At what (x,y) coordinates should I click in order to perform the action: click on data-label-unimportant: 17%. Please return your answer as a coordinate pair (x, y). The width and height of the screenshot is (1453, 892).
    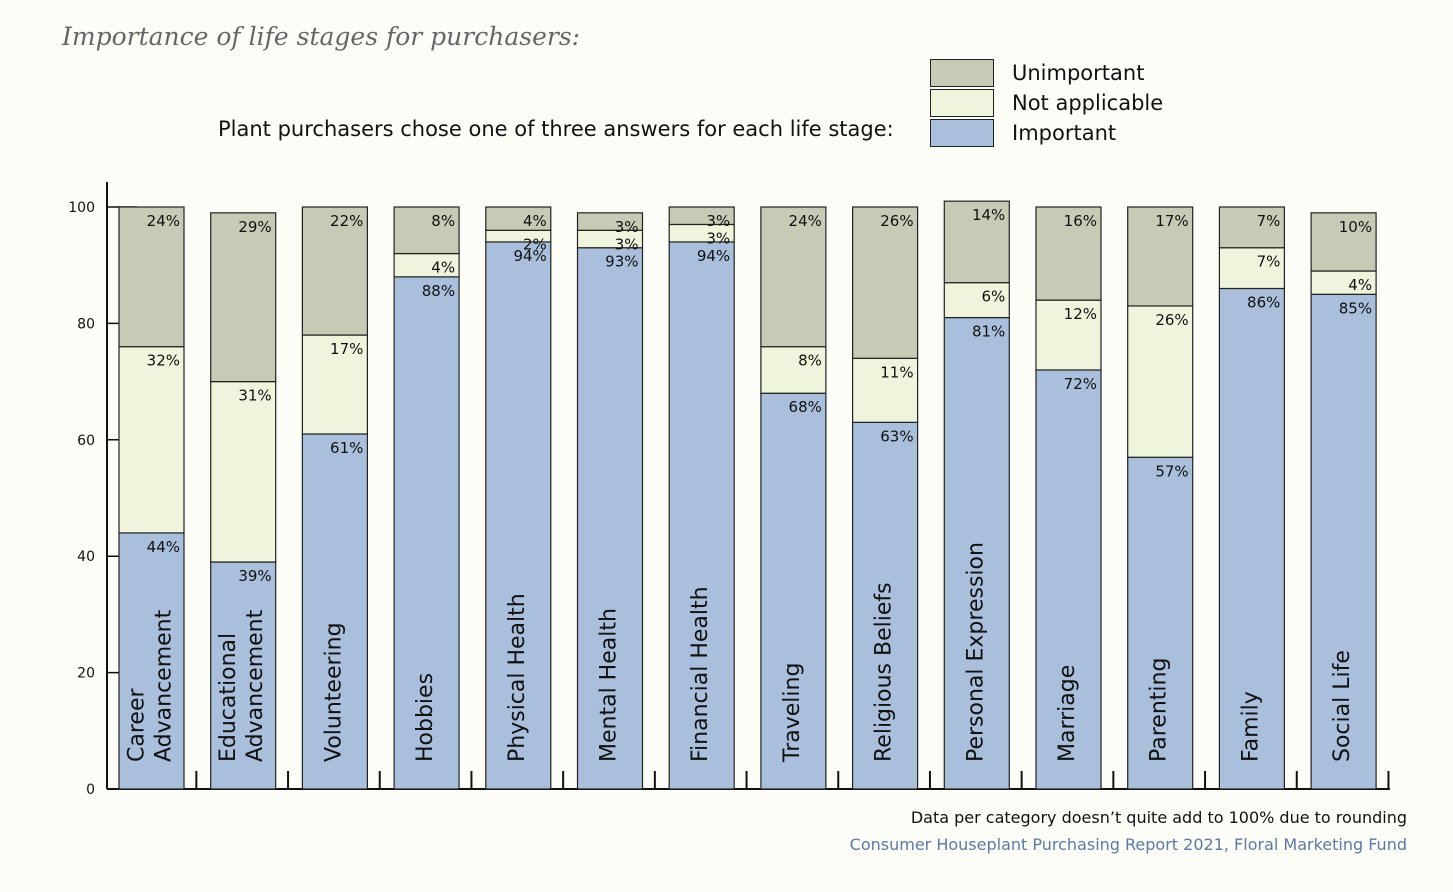
    Looking at the image, I should click on (1171, 221).